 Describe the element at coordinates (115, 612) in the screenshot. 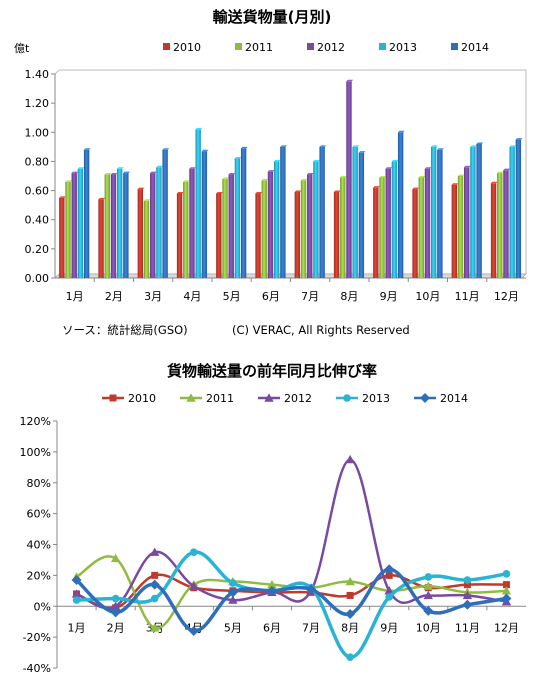

I see `line-point-2014-2月` at that location.